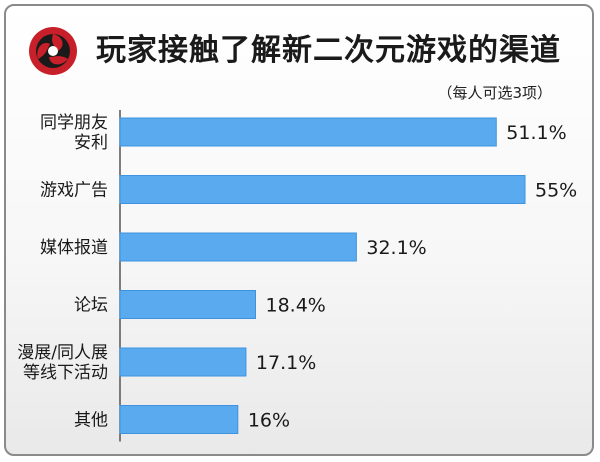  I want to click on red-swirl-logo-icon, so click(53, 51).